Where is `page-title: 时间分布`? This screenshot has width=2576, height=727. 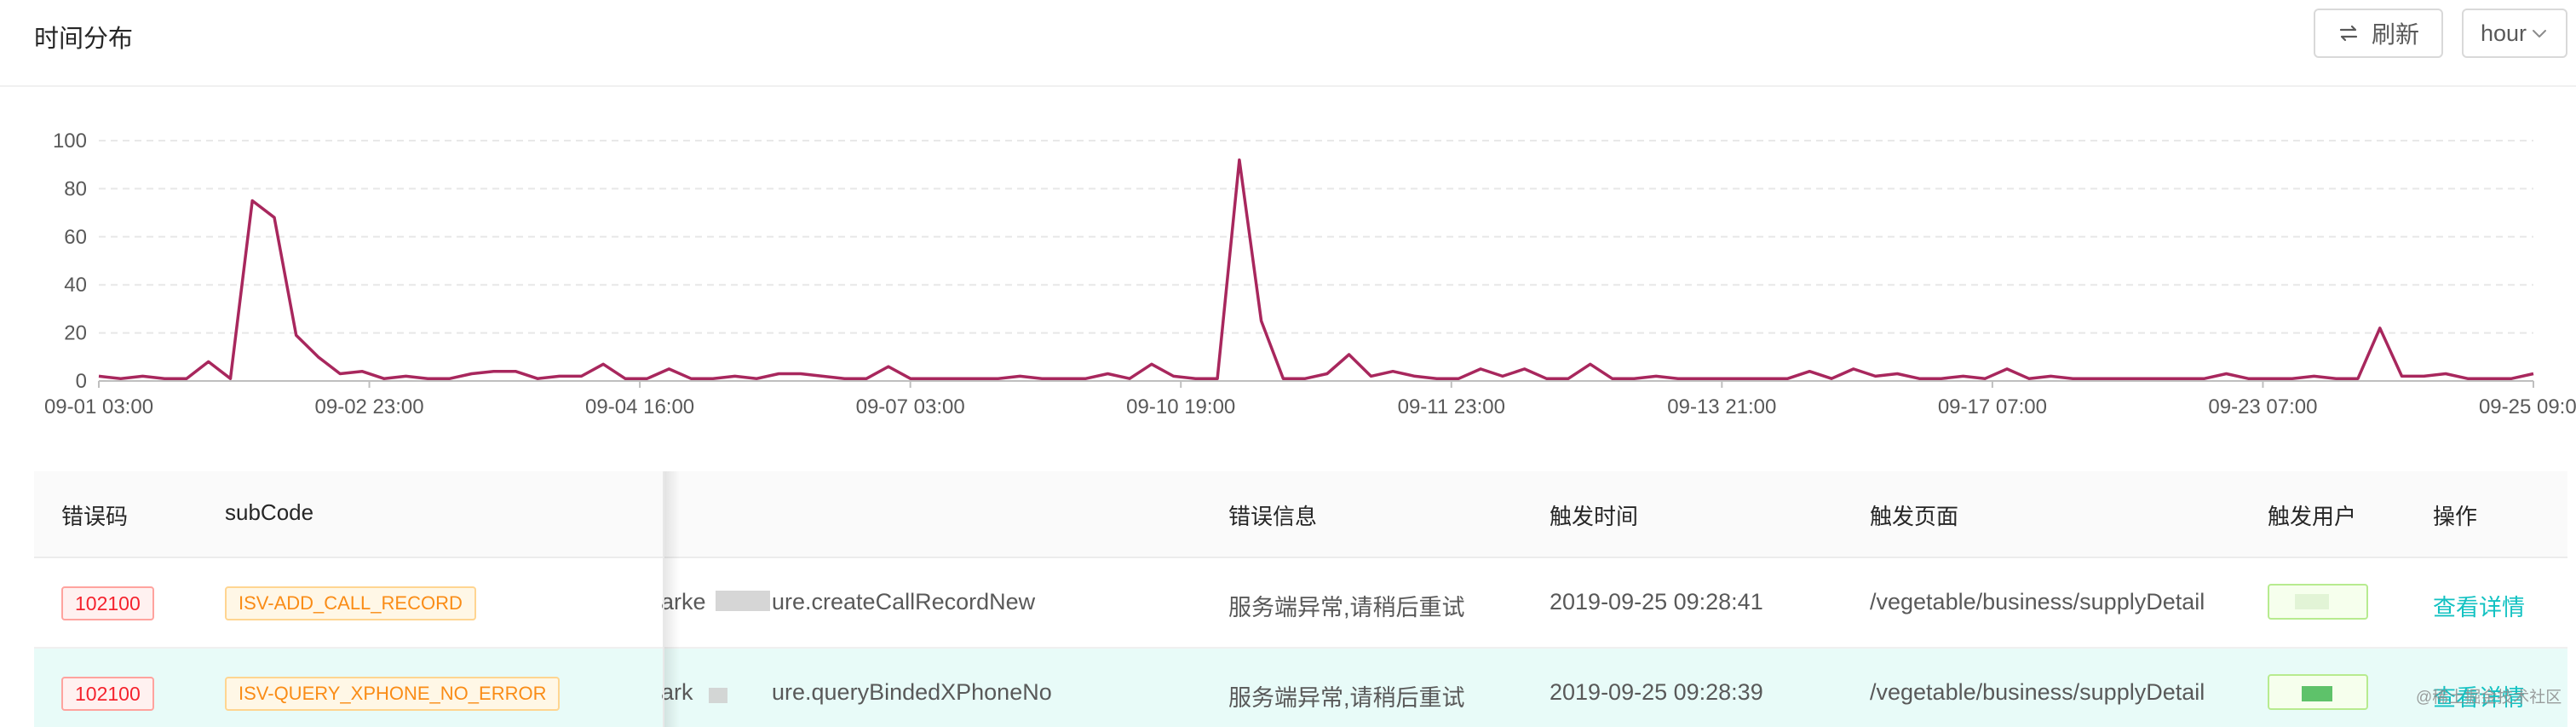
page-title: 时间分布 is located at coordinates (84, 39).